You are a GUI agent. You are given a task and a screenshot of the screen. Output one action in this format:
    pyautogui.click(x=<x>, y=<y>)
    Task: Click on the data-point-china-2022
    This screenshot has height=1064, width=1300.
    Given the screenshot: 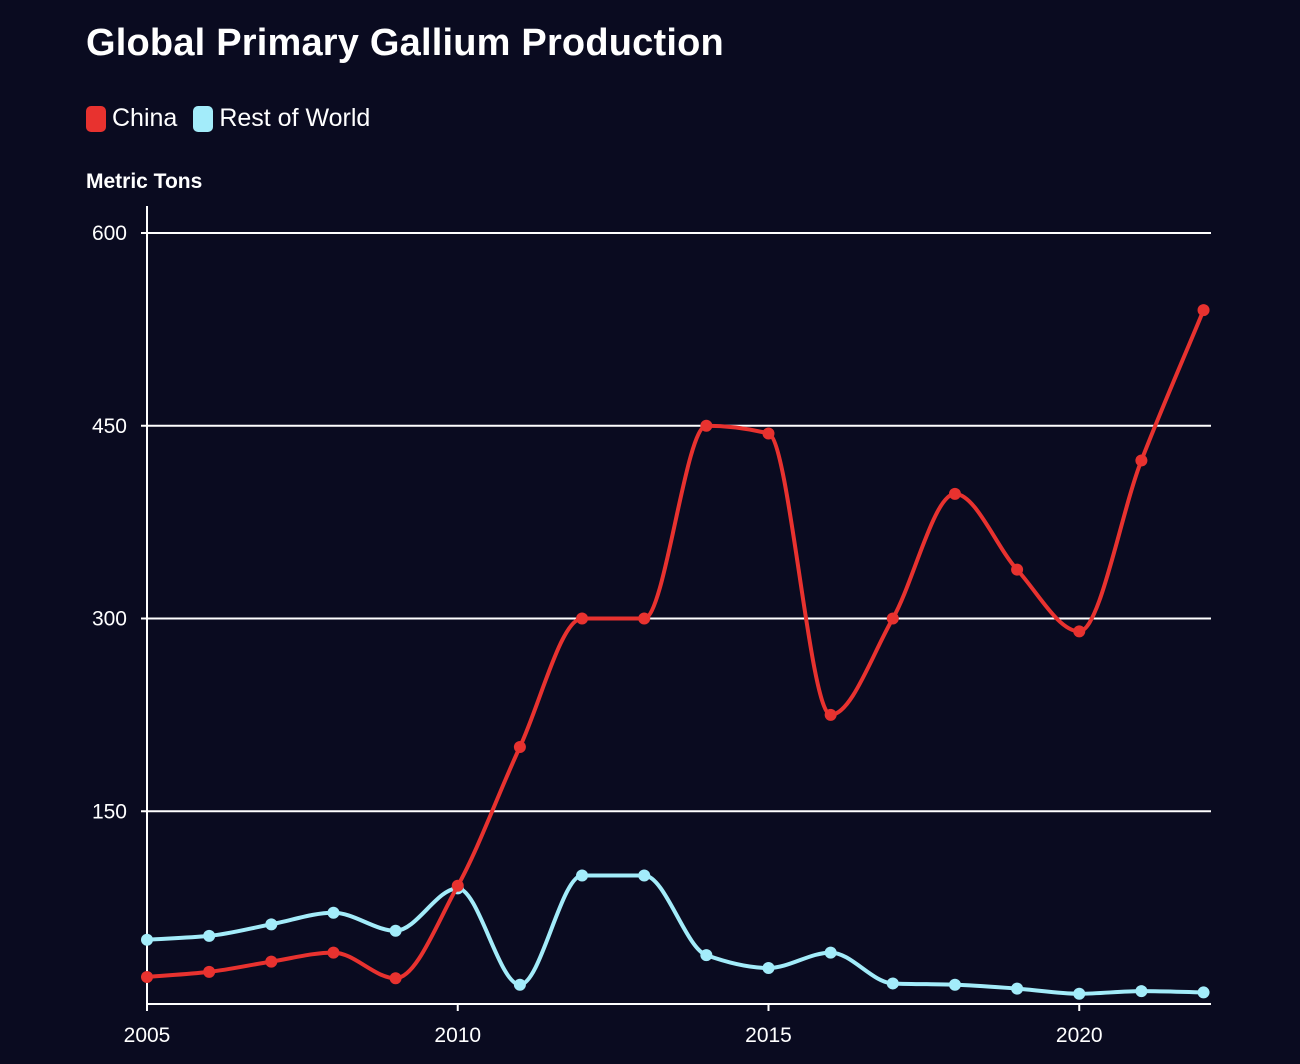 What is the action you would take?
    pyautogui.click(x=1203, y=310)
    